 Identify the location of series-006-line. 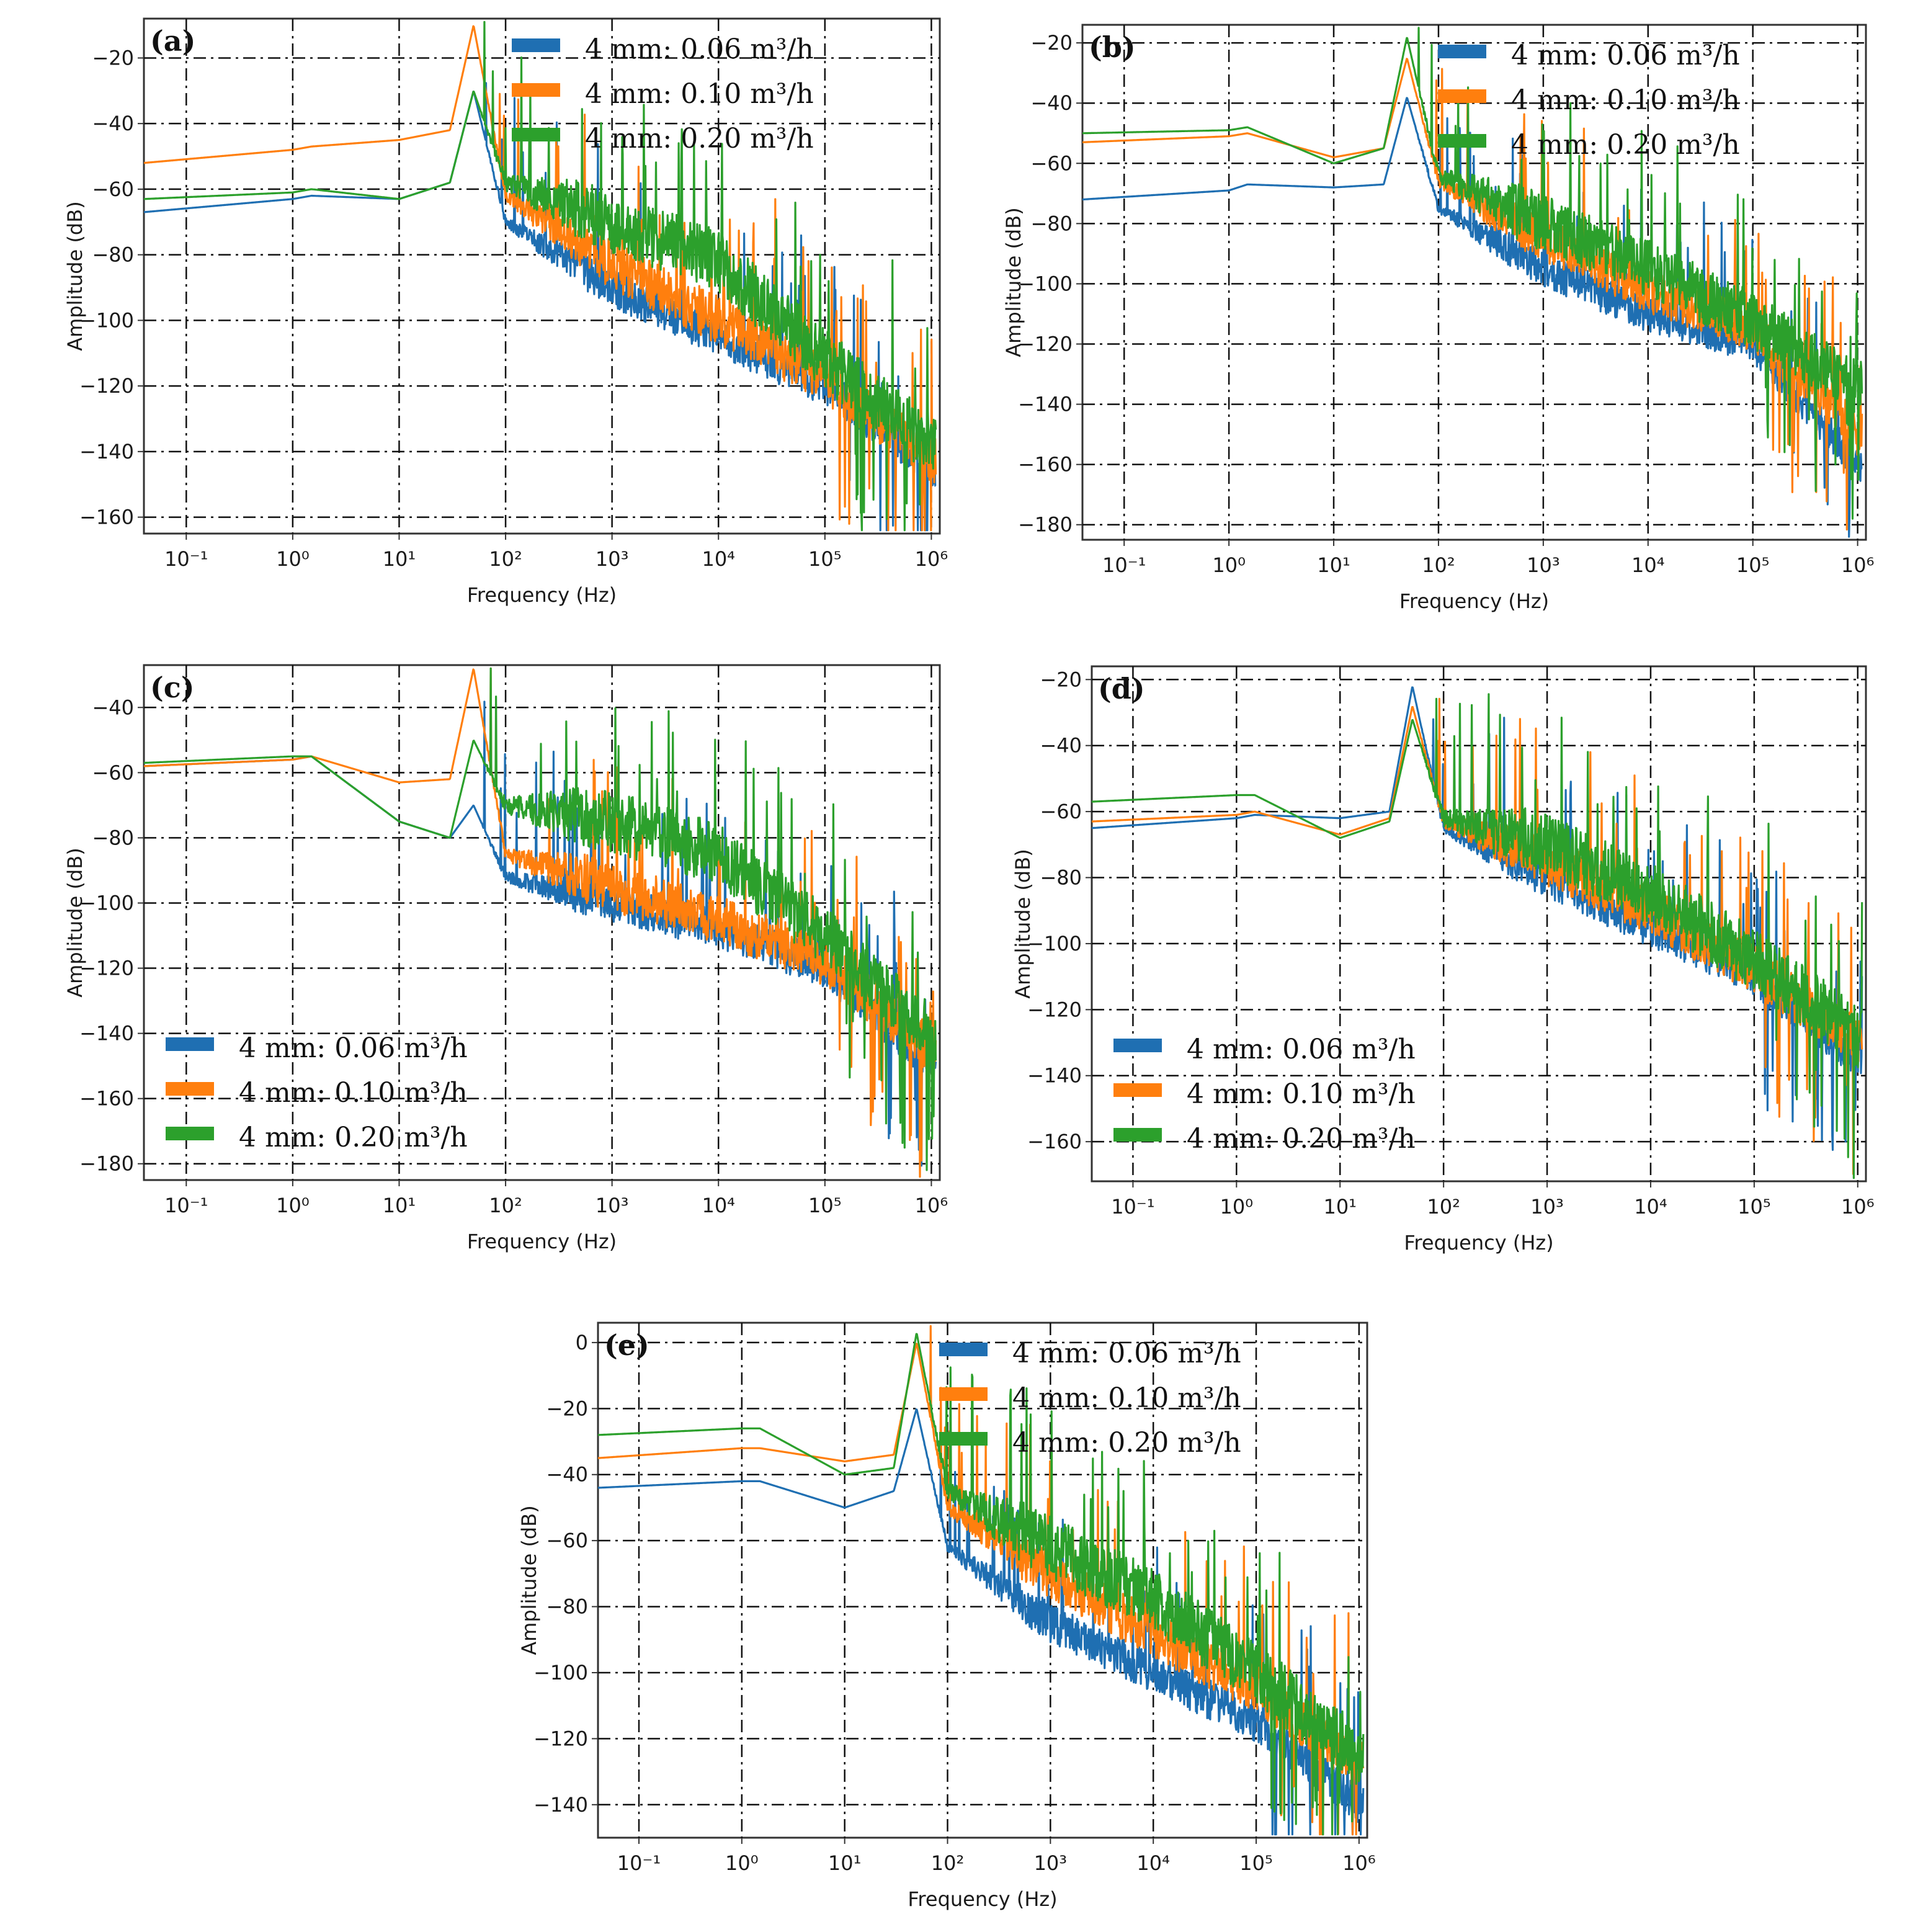
(982, 1620).